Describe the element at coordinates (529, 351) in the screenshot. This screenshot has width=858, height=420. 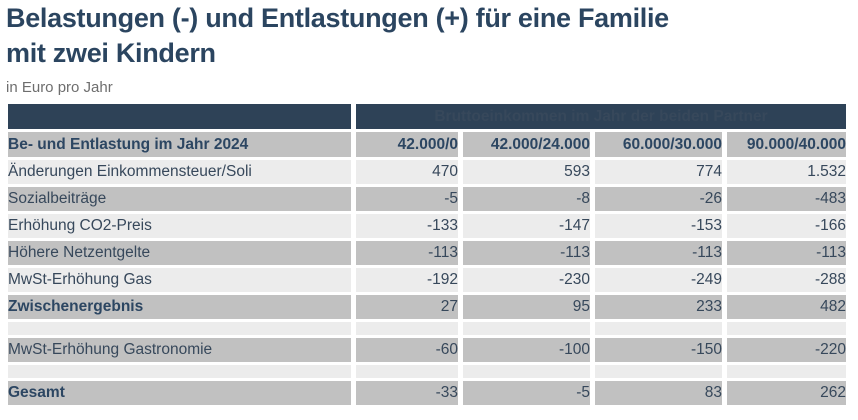
I see `value-cell: -100` at that location.